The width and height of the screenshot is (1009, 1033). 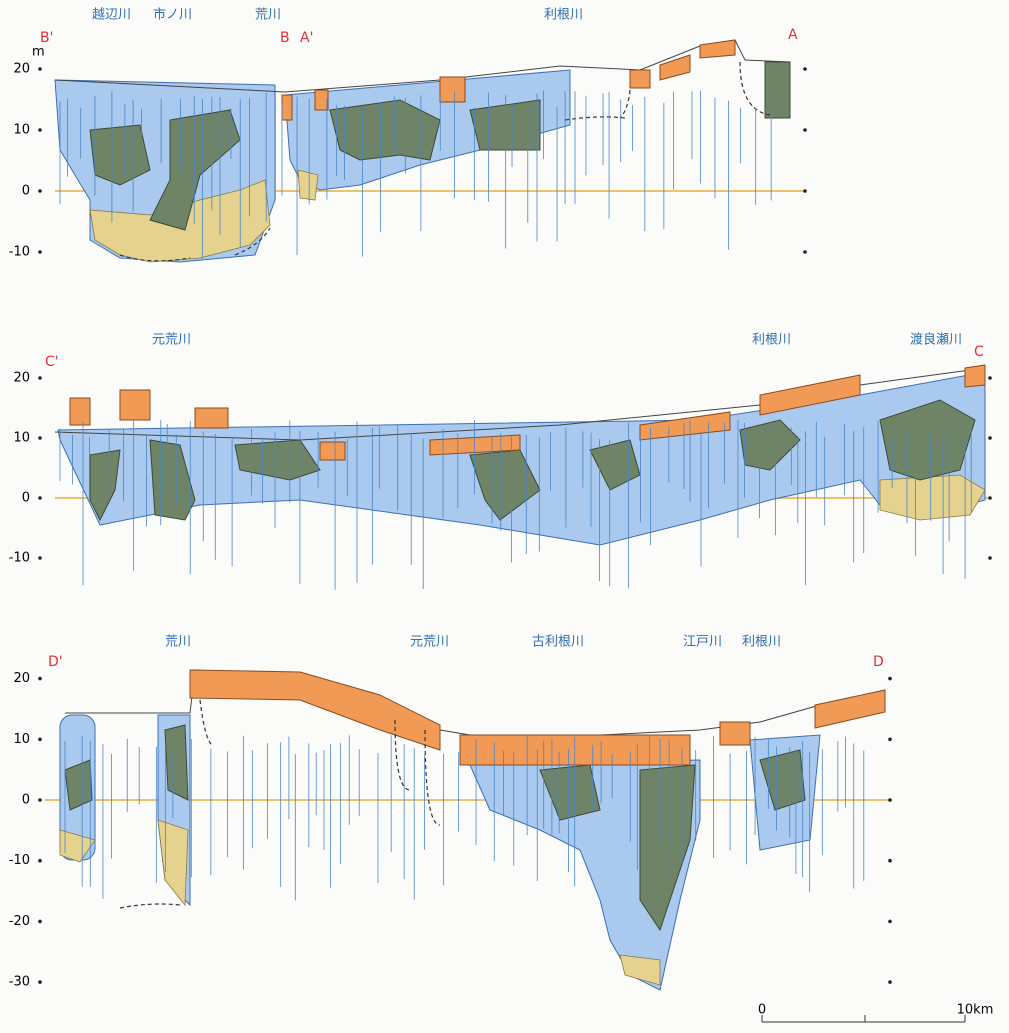 What do you see at coordinates (936, 340) in the screenshot?
I see `river-label: 渡良瀬川` at bounding box center [936, 340].